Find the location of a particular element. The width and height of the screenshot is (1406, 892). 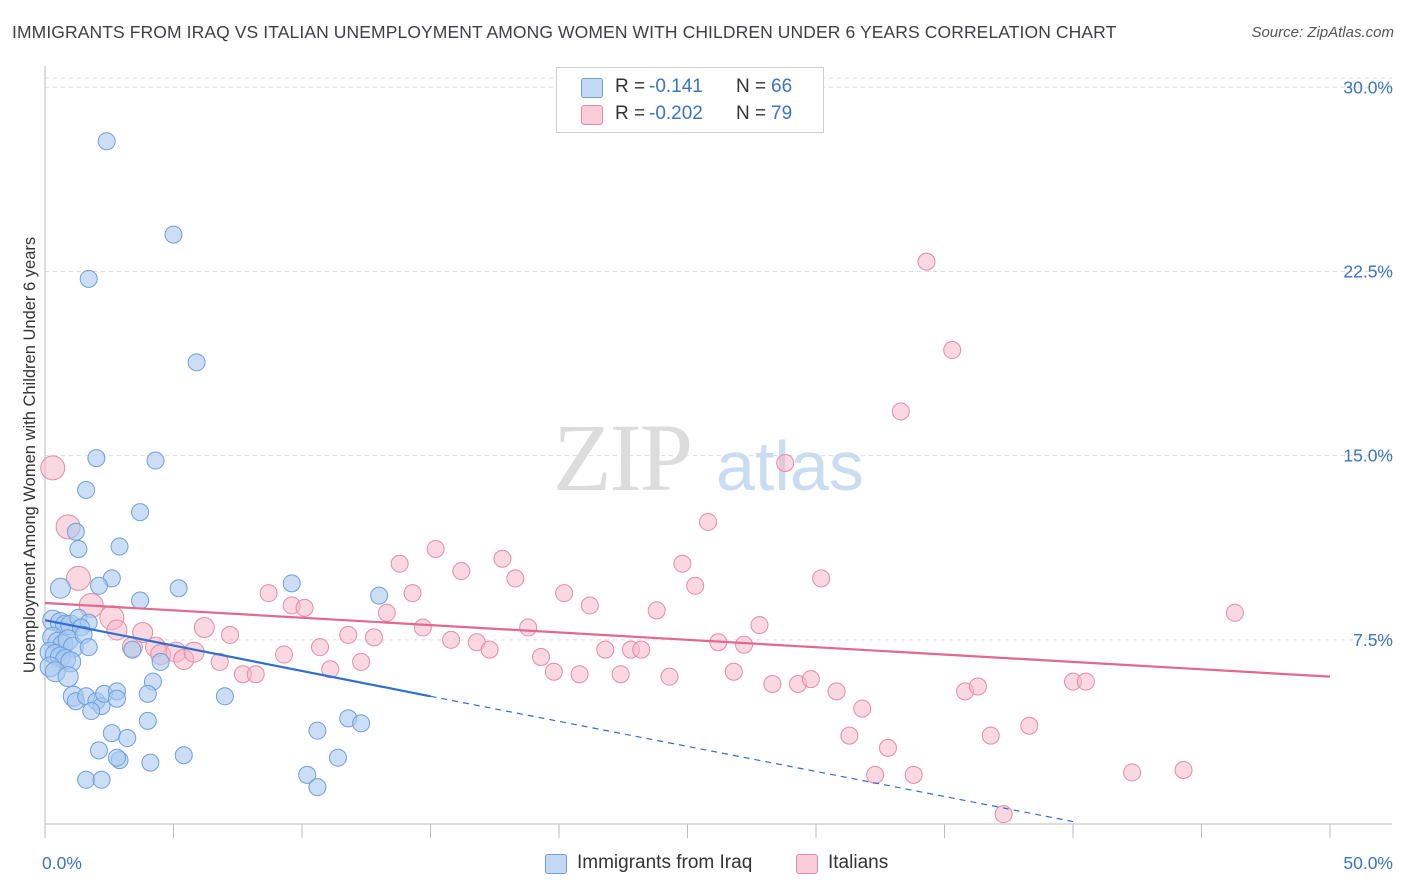

y-tick-label: 30.0% is located at coordinates (1368, 87).